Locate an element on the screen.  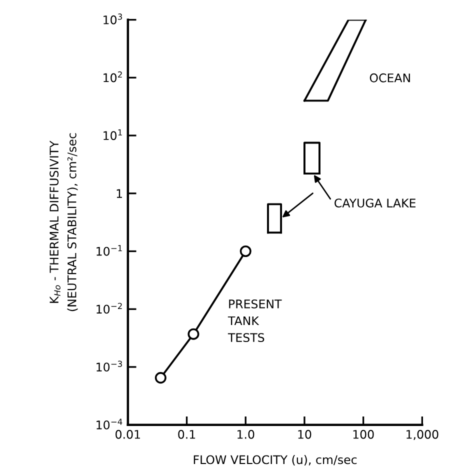
x-axis-title: FLOW VELOCITY (u), cm/sec is located at coordinates (275, 460).